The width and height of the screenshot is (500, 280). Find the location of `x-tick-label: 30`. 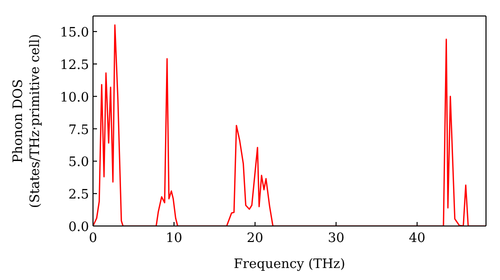

x-tick-label: 30 is located at coordinates (336, 238).